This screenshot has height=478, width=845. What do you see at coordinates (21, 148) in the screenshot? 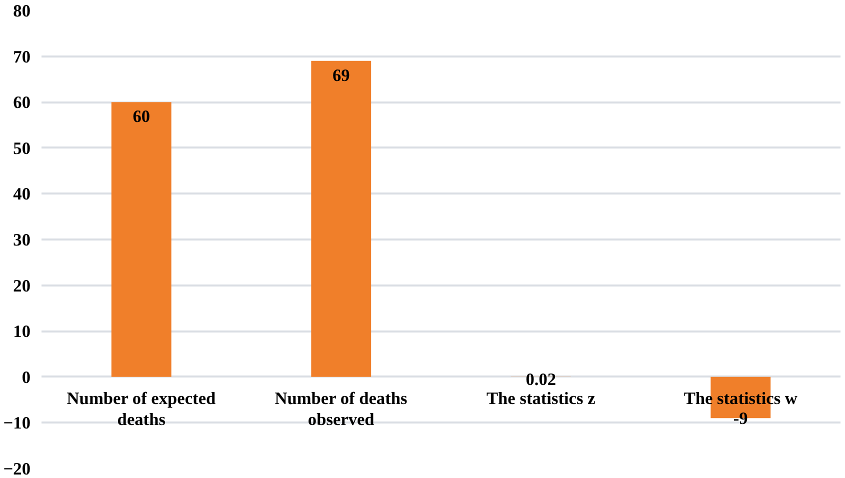
I see `y-tick-label: 50` at bounding box center [21, 148].